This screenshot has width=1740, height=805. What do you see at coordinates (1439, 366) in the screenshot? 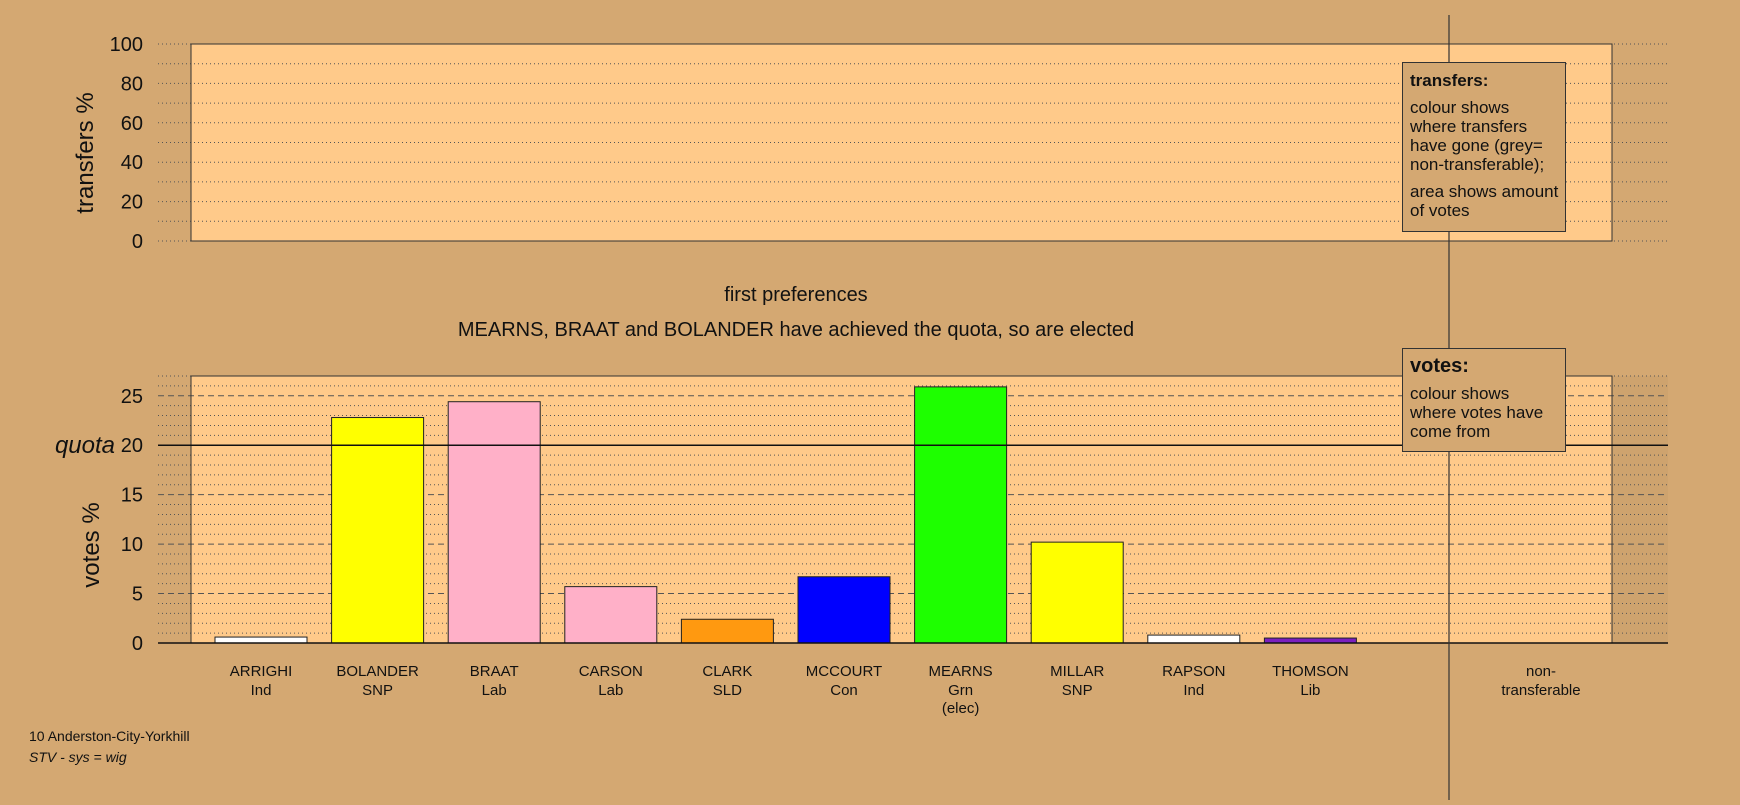
I see `votes-legend-title: votes:` at bounding box center [1439, 366].